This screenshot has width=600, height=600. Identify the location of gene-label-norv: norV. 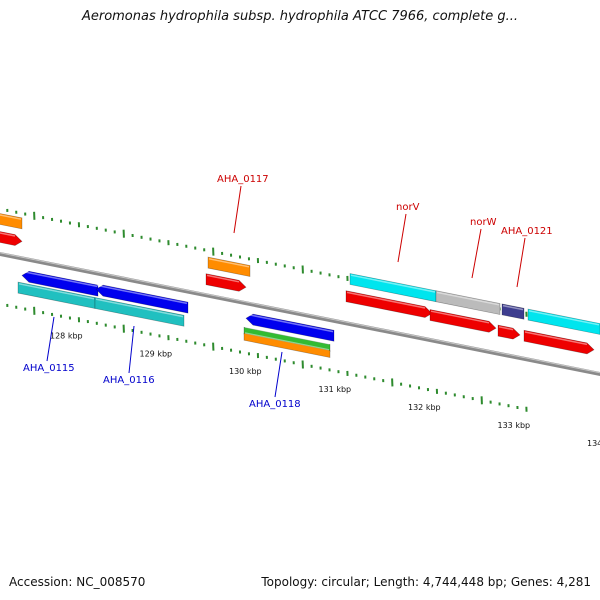
(408, 207).